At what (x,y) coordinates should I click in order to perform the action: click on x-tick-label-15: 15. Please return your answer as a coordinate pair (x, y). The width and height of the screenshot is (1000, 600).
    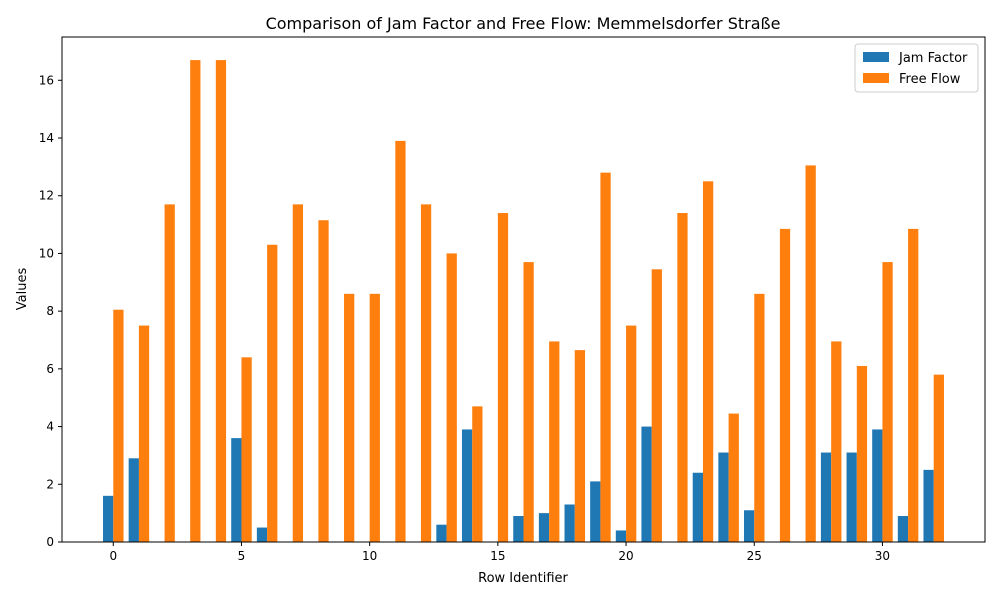
    Looking at the image, I should click on (497, 556).